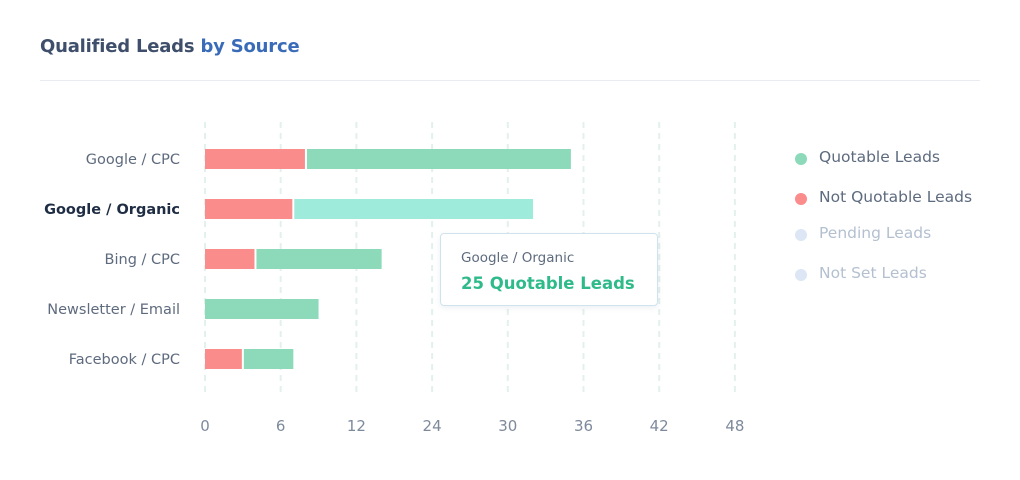  What do you see at coordinates (113, 310) in the screenshot?
I see `y-category-label-newsletter-email: Newsletter / Email` at bounding box center [113, 310].